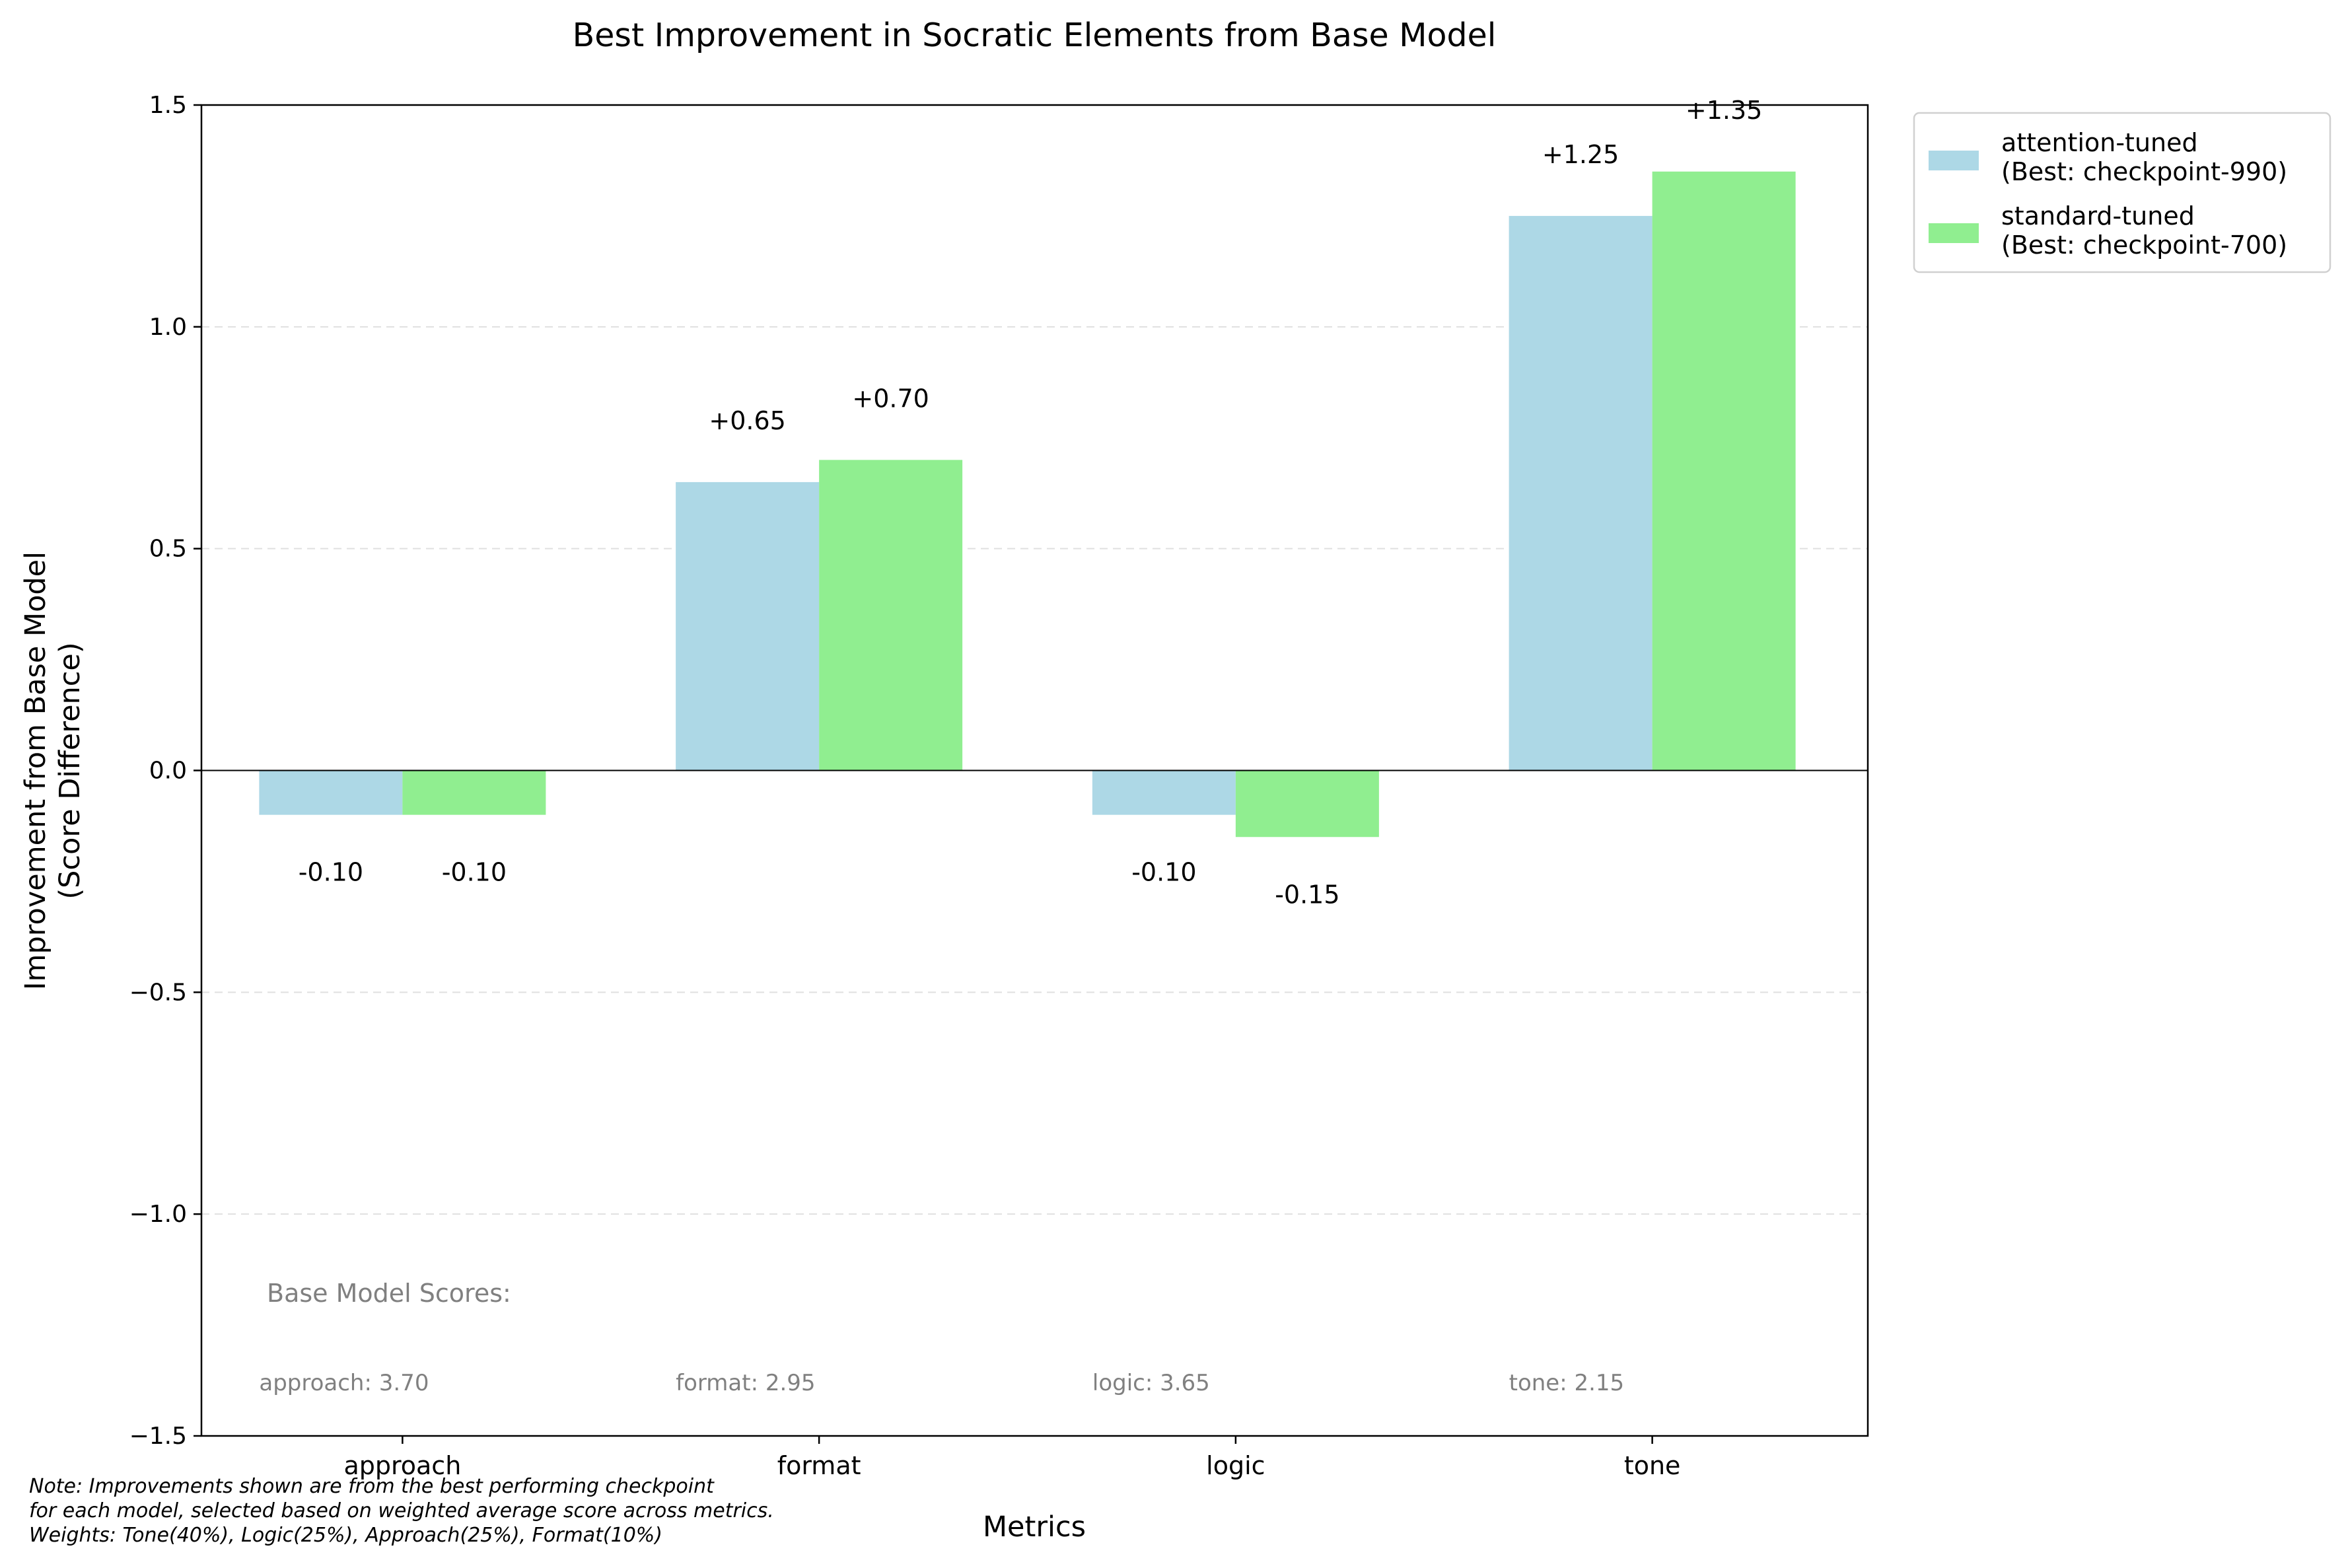 The image size is (2346, 1568). I want to click on bar-value-label: +1.35, so click(1724, 110).